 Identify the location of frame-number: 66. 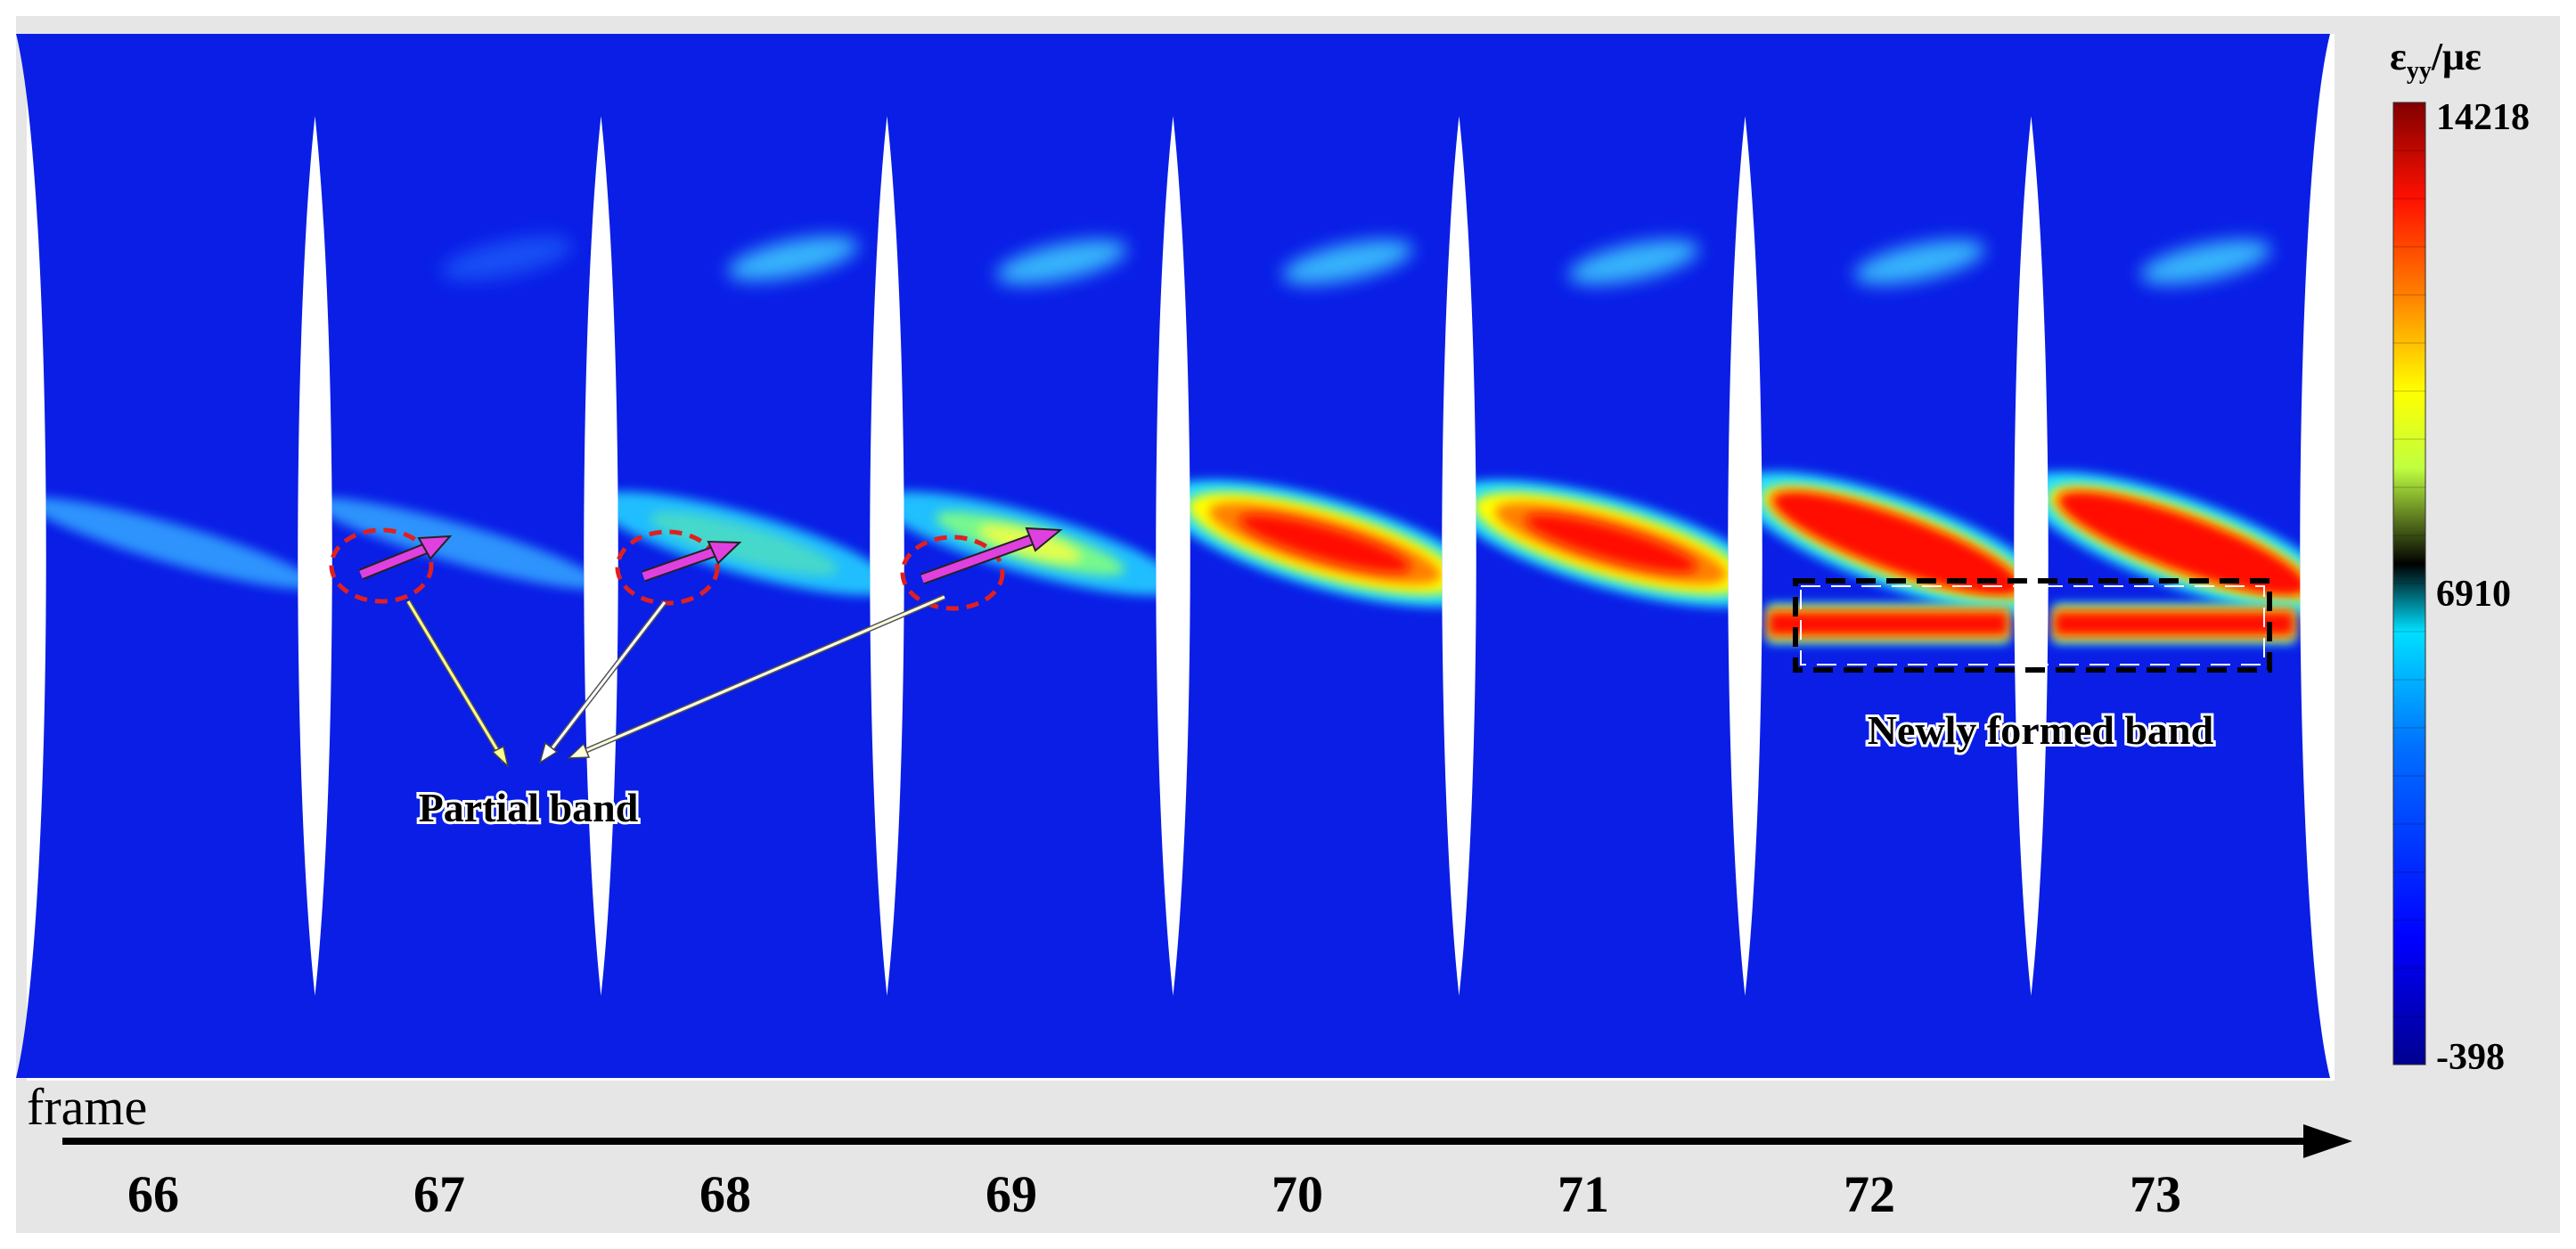
(153, 1194).